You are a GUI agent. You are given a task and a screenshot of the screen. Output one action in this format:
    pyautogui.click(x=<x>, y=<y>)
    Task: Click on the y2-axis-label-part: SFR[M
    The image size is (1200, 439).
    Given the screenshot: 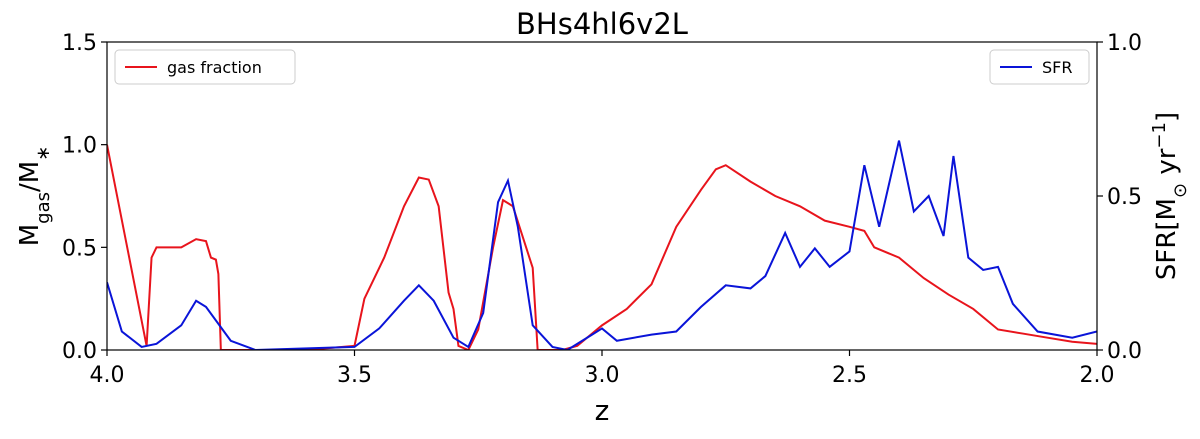 What is the action you would take?
    pyautogui.click(x=1167, y=239)
    